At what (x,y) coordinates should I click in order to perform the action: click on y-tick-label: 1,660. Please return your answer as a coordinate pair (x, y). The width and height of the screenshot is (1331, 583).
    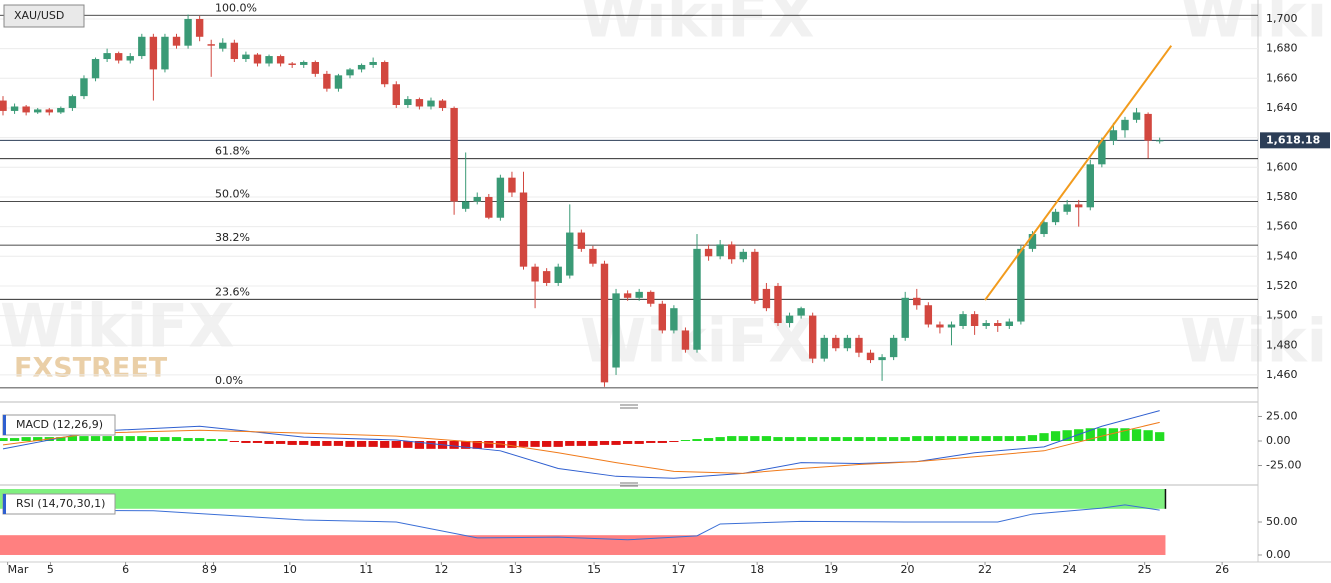
    Looking at the image, I should click on (1282, 77).